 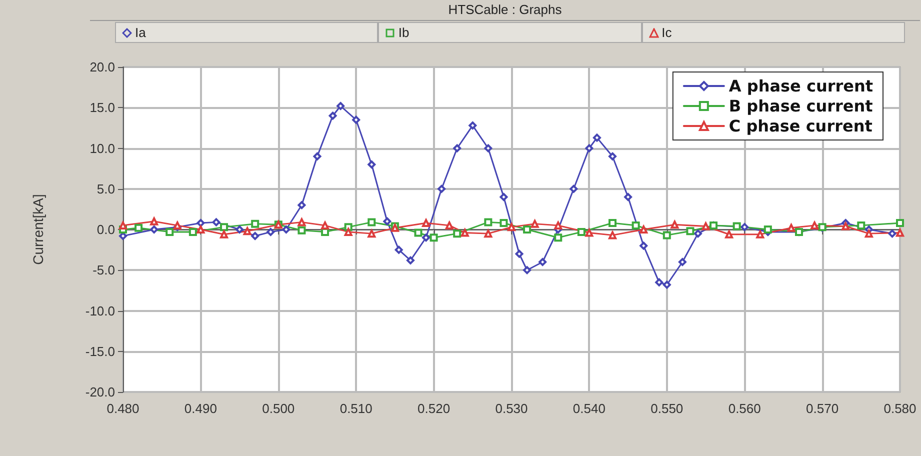 I want to click on legend-label: C phase current, so click(x=800, y=126).